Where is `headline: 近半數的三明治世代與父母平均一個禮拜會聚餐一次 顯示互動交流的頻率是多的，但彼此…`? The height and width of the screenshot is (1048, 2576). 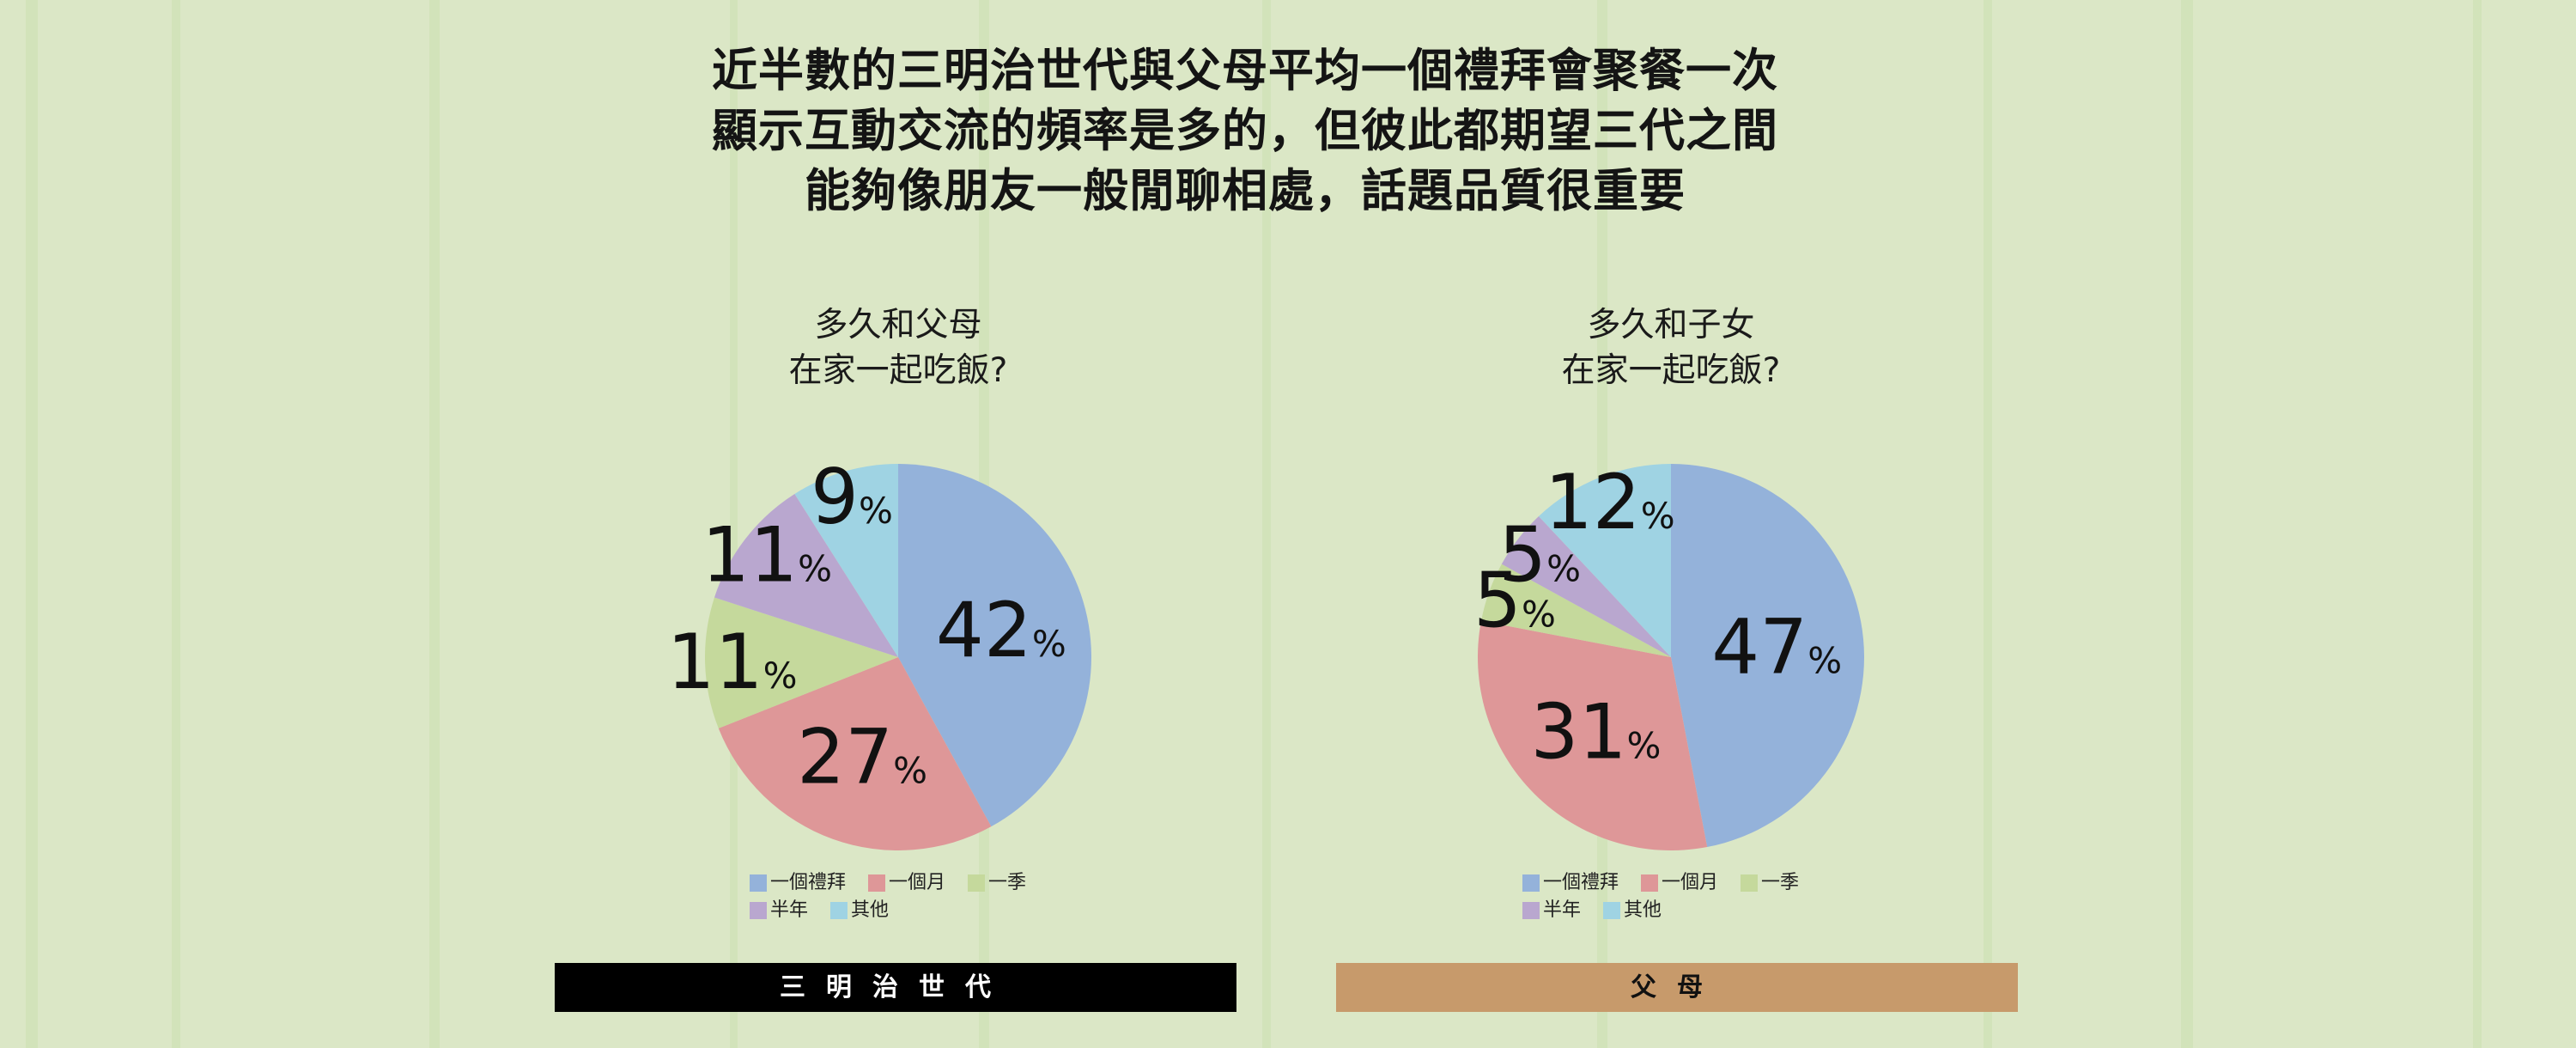 headline: 近半數的三明治世代與父母平均一個禮拜會聚餐一次 顯示互動交流的頻率是多的，但彼此… is located at coordinates (1245, 131).